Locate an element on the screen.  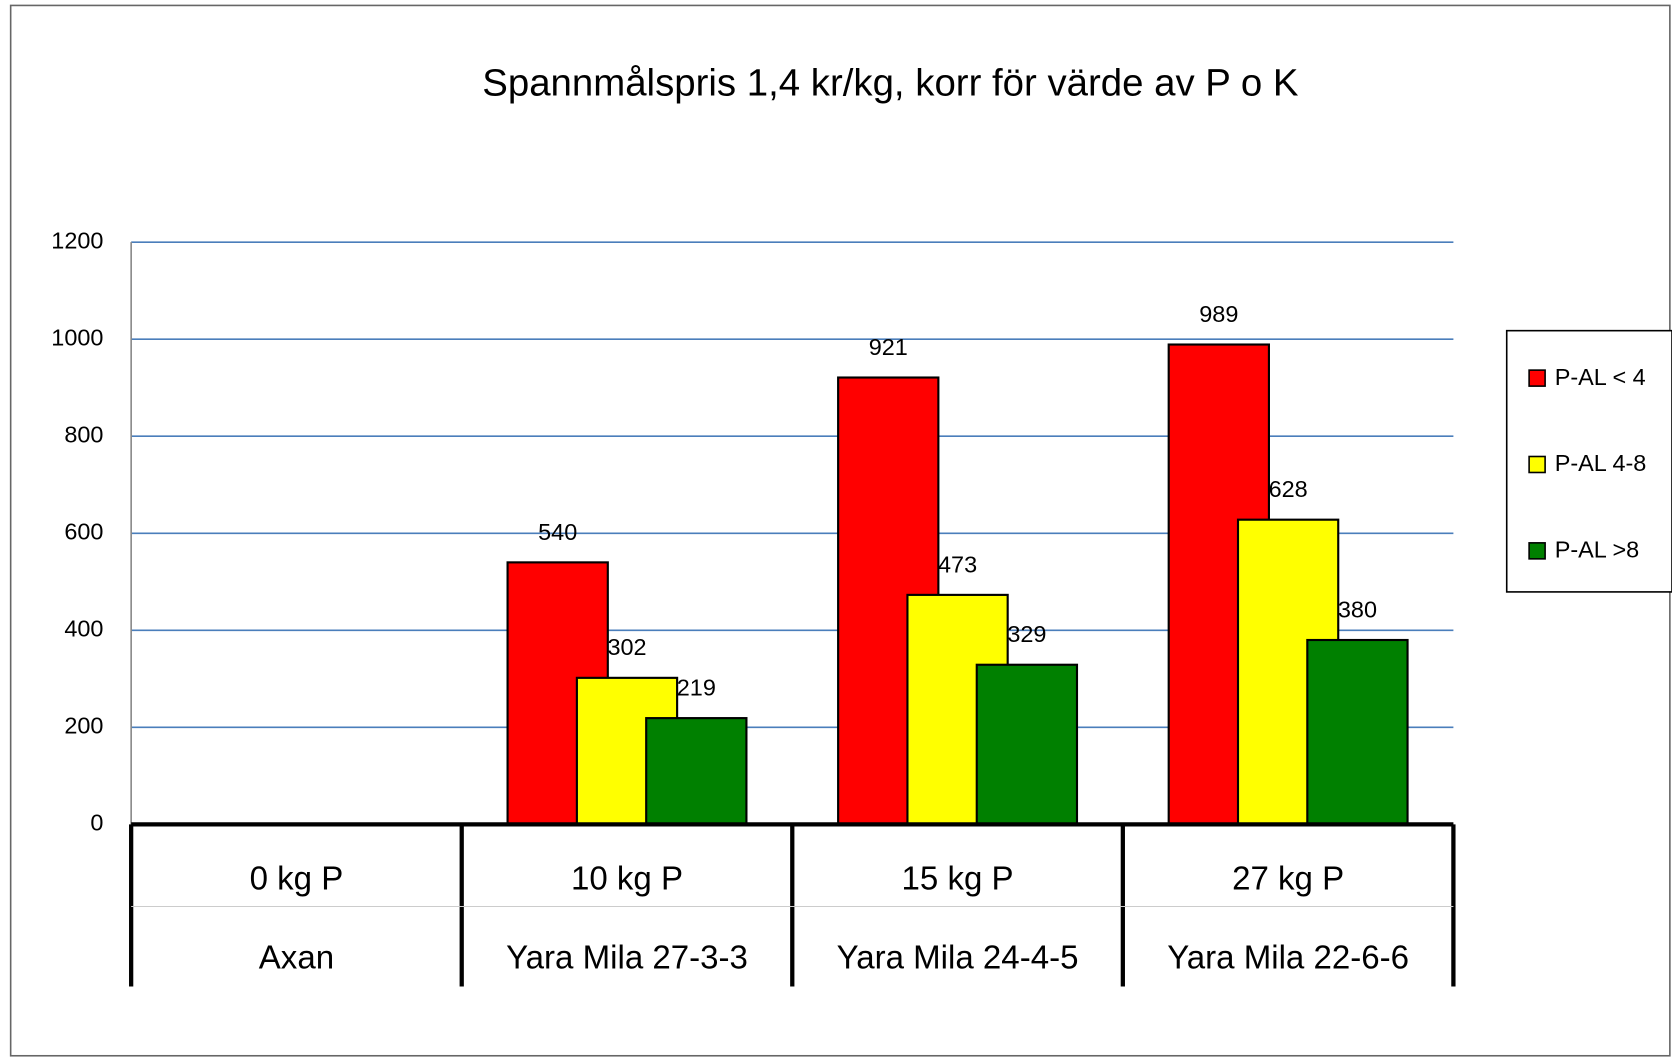
y-tick-label: 0 is located at coordinates (96, 823).